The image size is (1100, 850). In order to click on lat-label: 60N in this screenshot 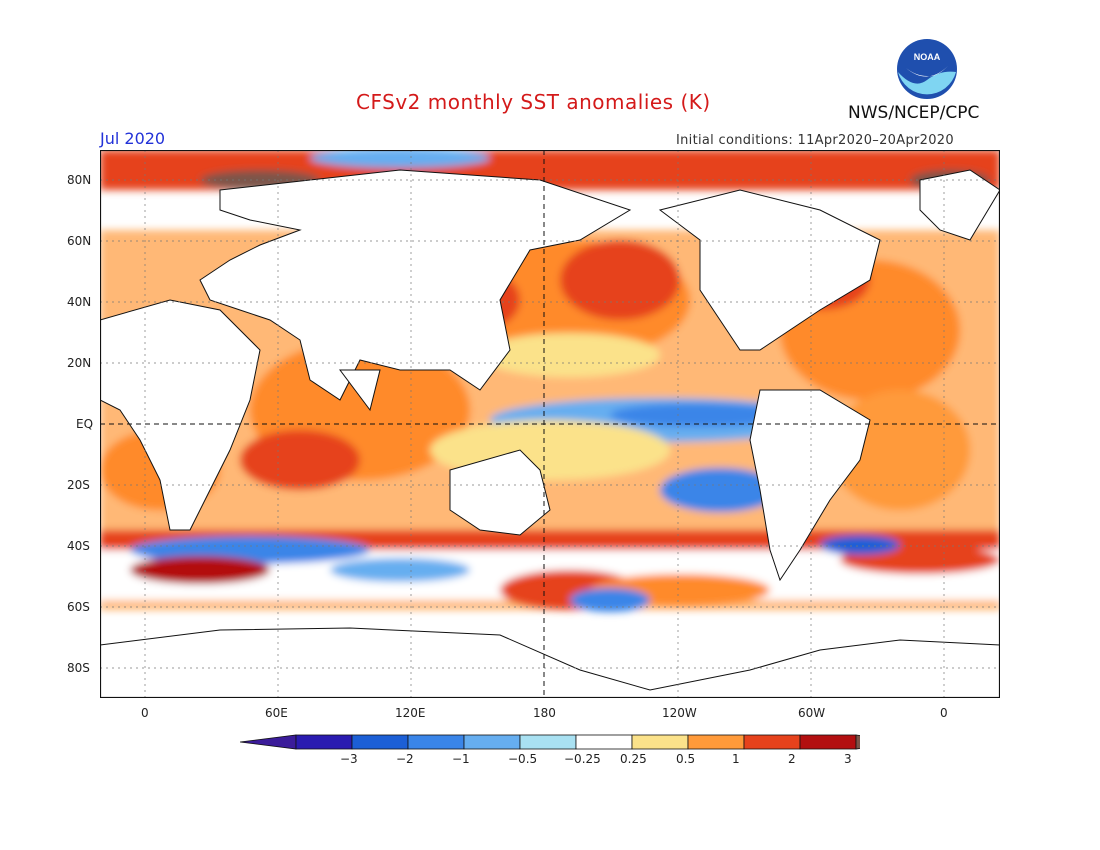, I will do `click(79, 241)`.